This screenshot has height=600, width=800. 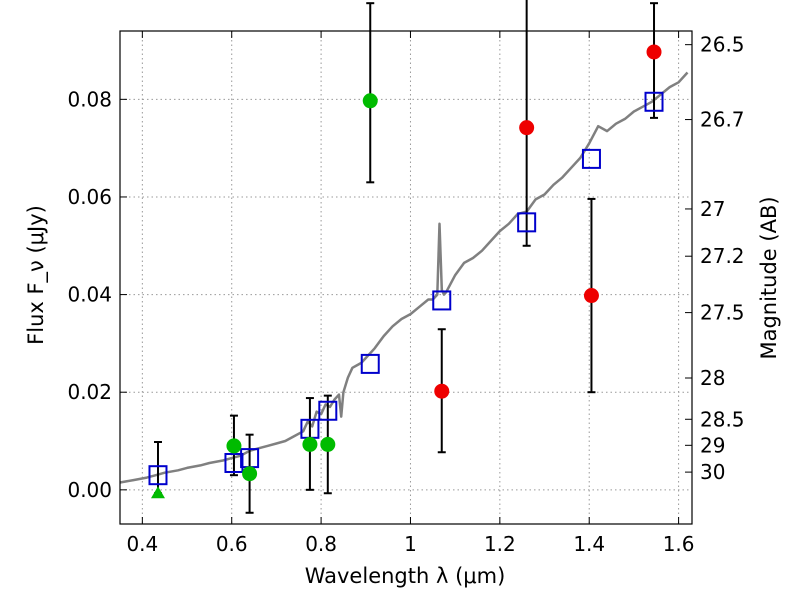 I want to click on y-tick-label: 0.06, so click(x=89, y=197).